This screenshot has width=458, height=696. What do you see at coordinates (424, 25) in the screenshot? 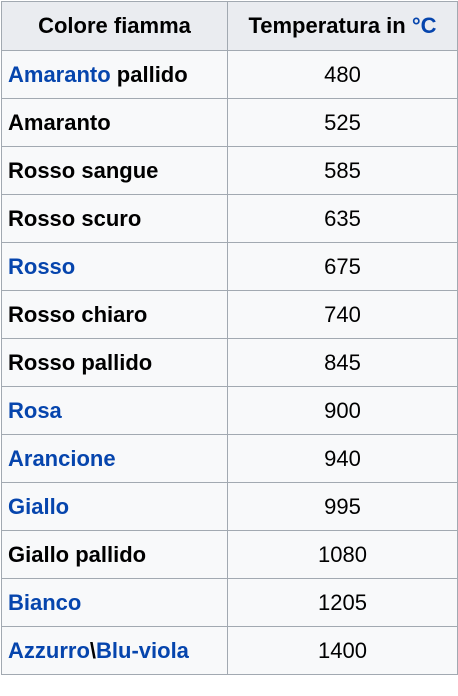
I see `celsius-link: °C` at bounding box center [424, 25].